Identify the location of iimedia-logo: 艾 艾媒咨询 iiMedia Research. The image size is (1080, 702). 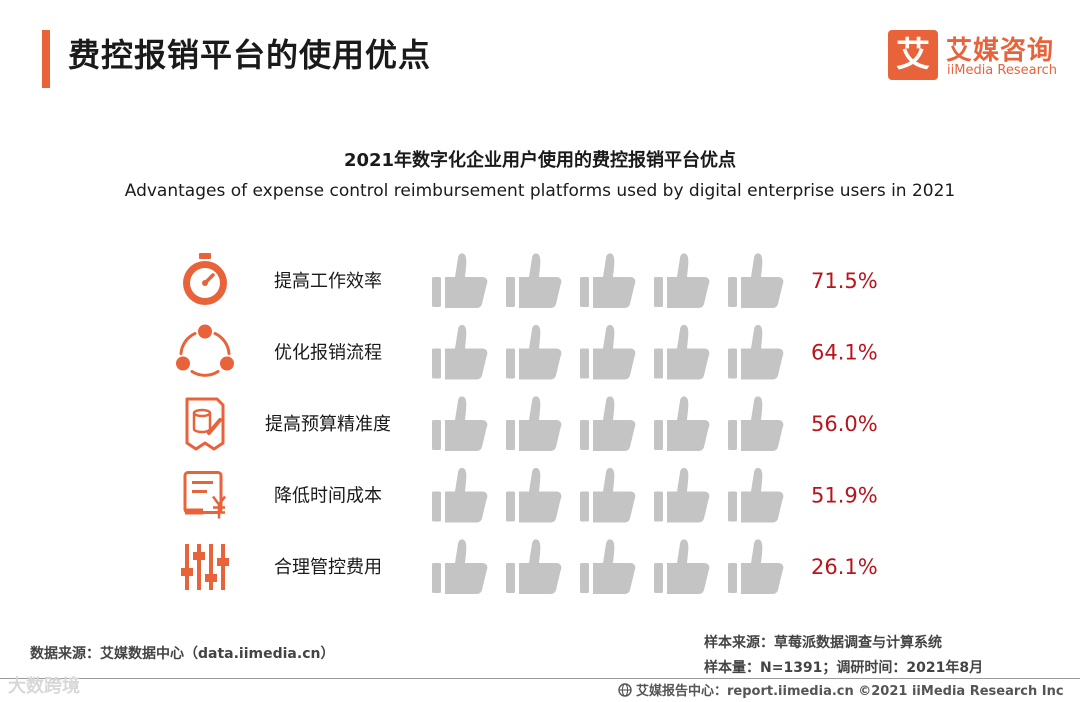
(973, 56).